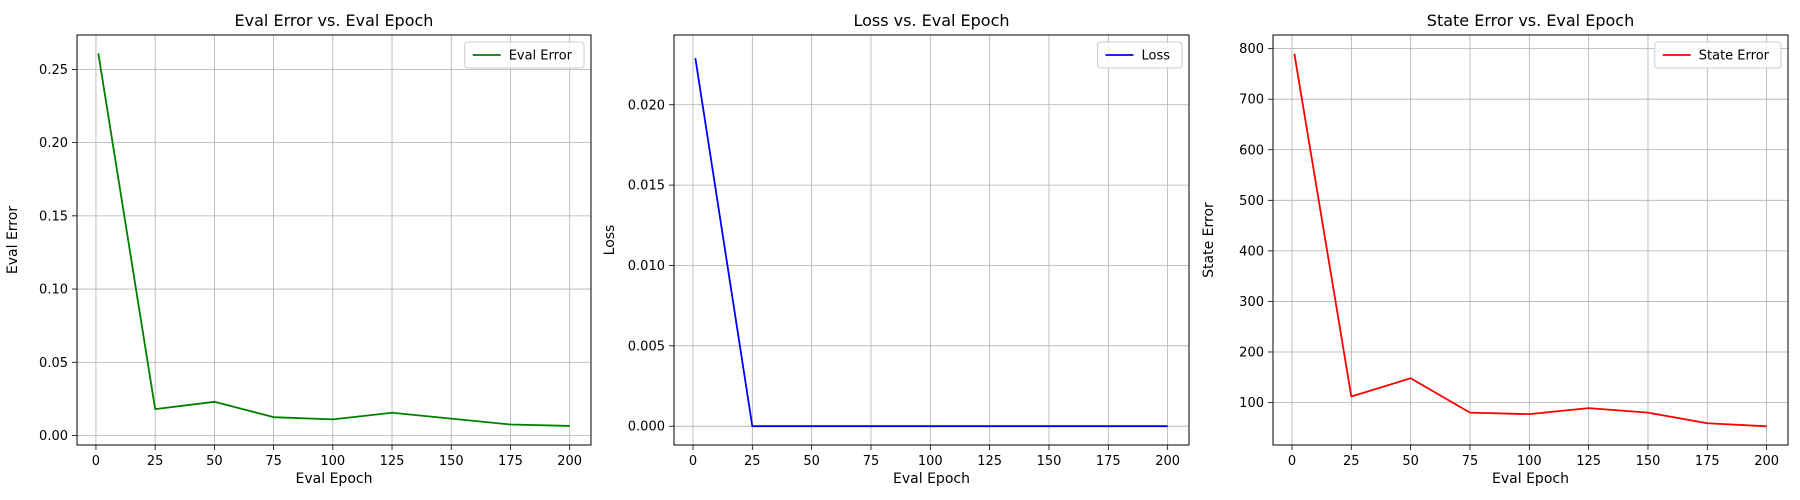 The width and height of the screenshot is (1800, 500). Describe the element at coordinates (53, 70) in the screenshot. I see `y-tick-label: 0.25` at that location.